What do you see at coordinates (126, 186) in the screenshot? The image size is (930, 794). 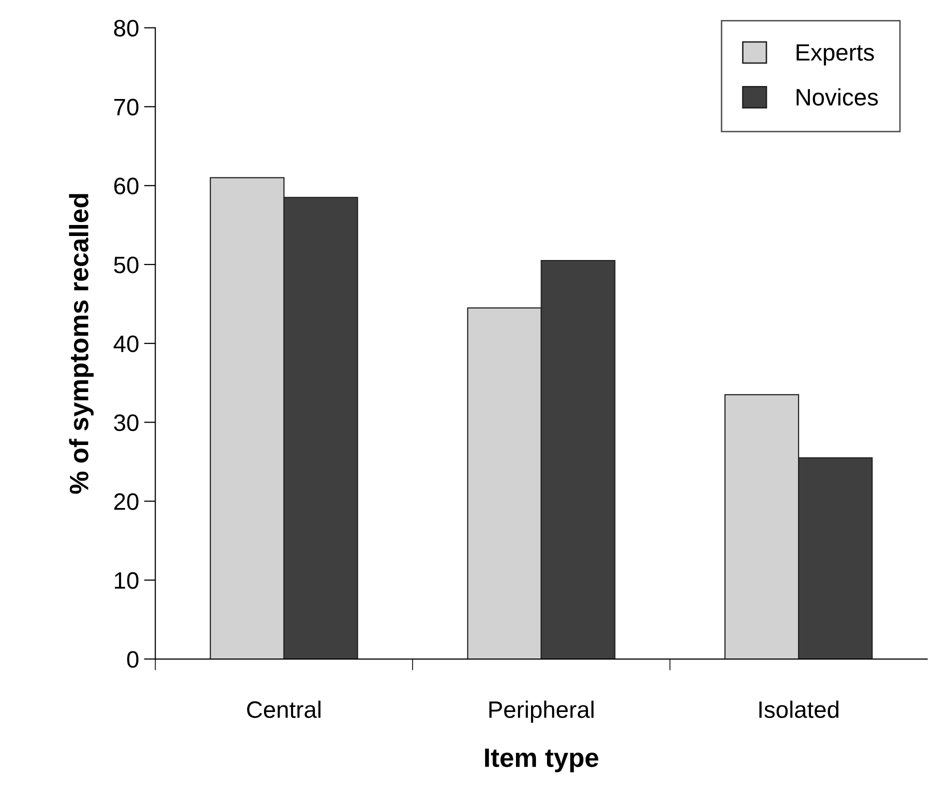 I see `y-tick-label: 60` at bounding box center [126, 186].